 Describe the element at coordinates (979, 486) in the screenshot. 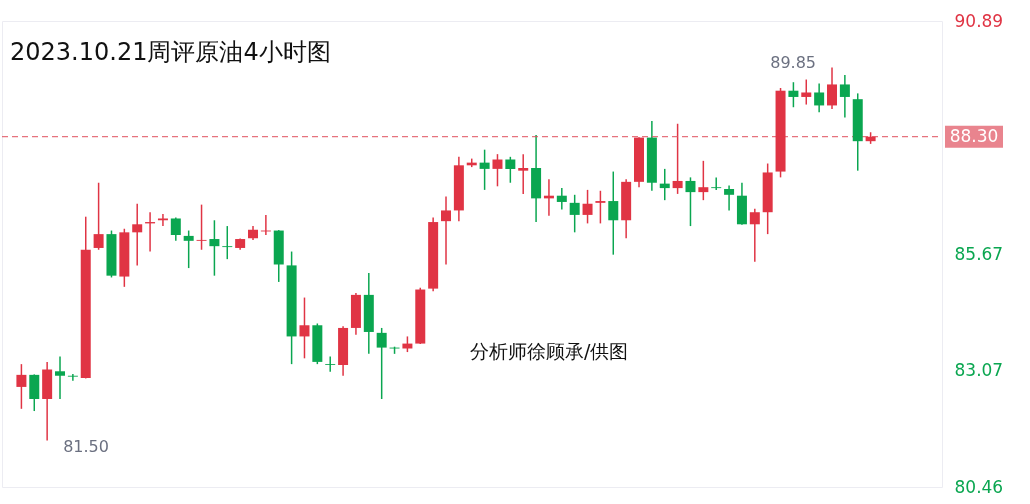

I see `y-tick-label: 80.46` at that location.